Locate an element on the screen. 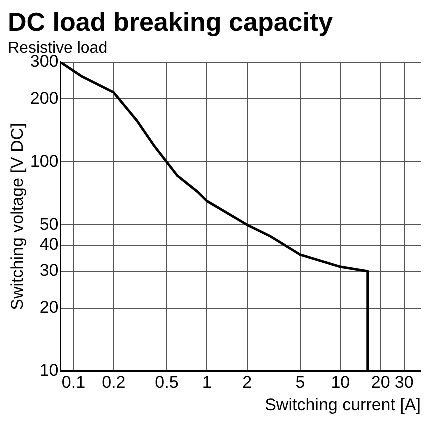  x-tick-label: 2 is located at coordinates (247, 382).